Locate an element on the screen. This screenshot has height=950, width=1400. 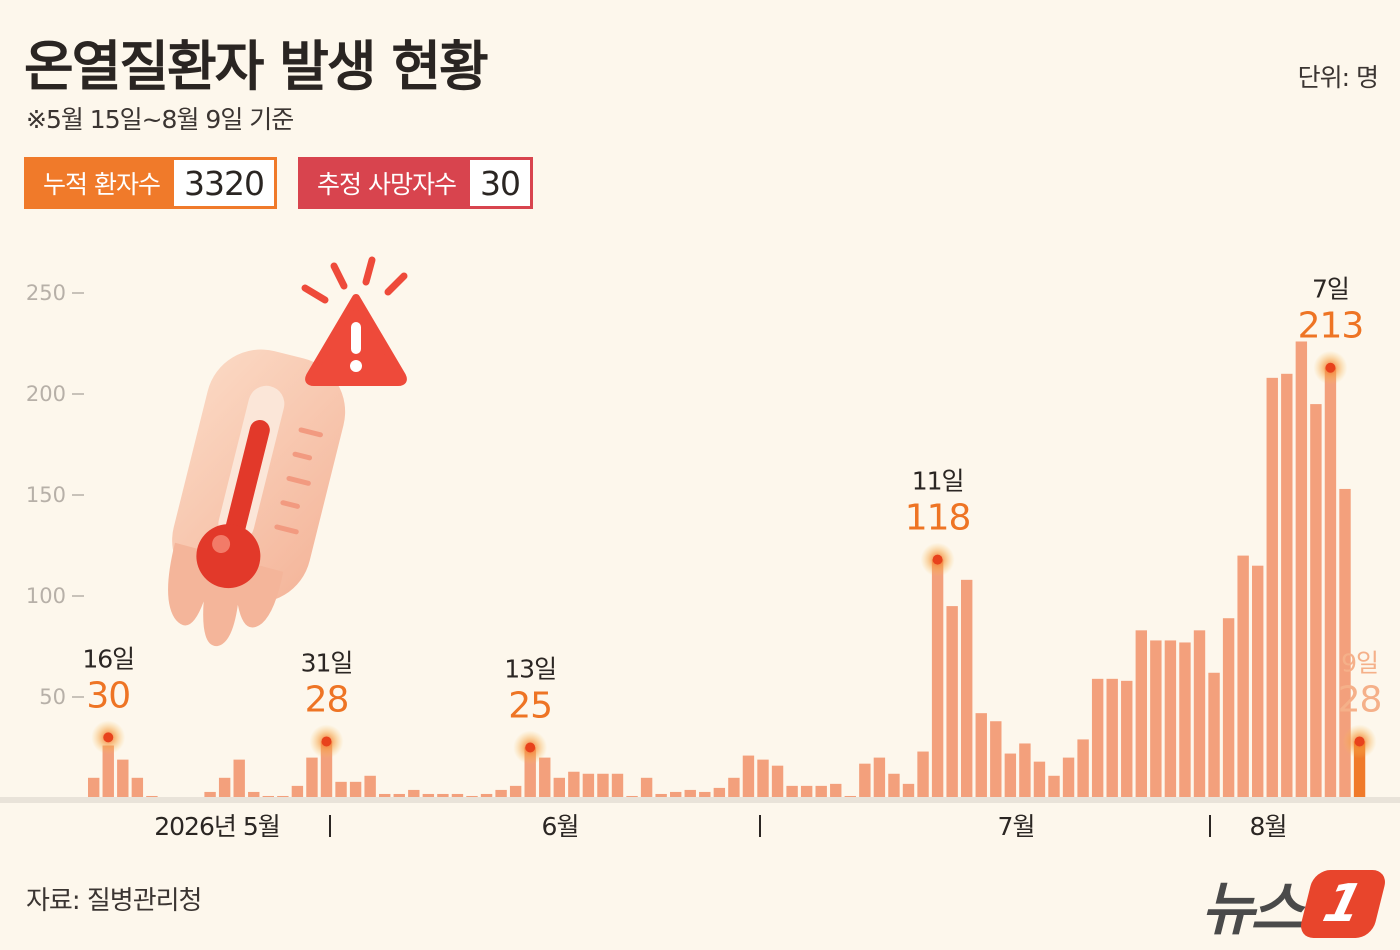
y-tick-label: 50 is located at coordinates (52, 697).